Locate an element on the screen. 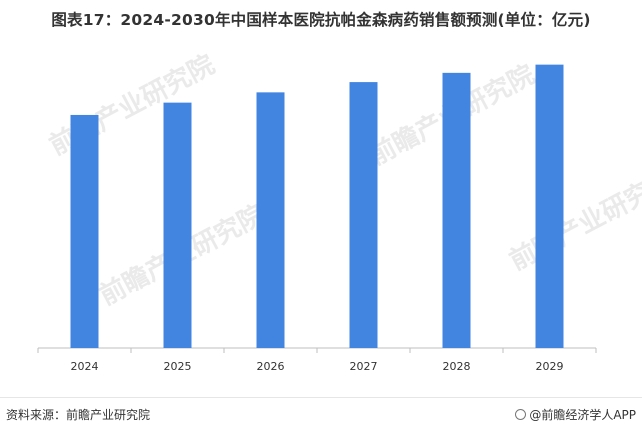 The height and width of the screenshot is (436, 642). bar-2026 is located at coordinates (270, 220).